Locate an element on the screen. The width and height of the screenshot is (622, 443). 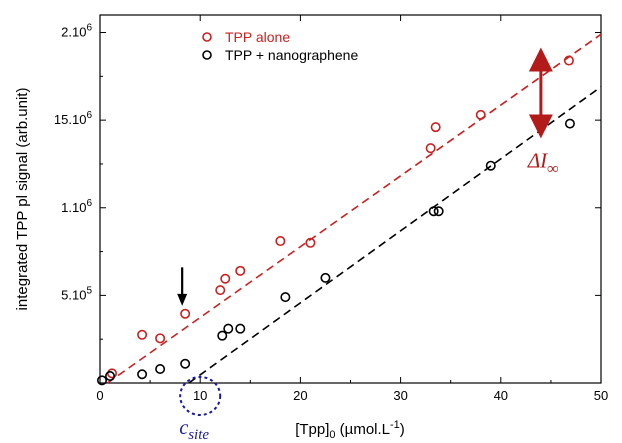
x-tick-label: 40 is located at coordinates (501, 395).